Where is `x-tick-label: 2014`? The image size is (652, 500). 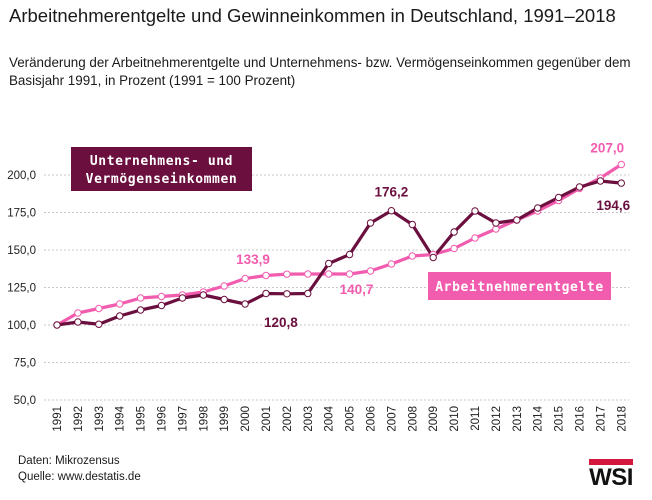 x-tick-label: 2014 is located at coordinates (539, 418).